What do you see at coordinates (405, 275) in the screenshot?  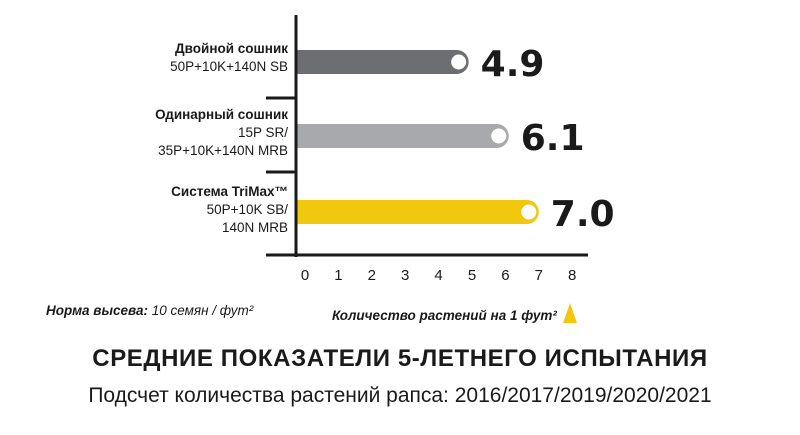 I see `x-tick-label-3: 3` at bounding box center [405, 275].